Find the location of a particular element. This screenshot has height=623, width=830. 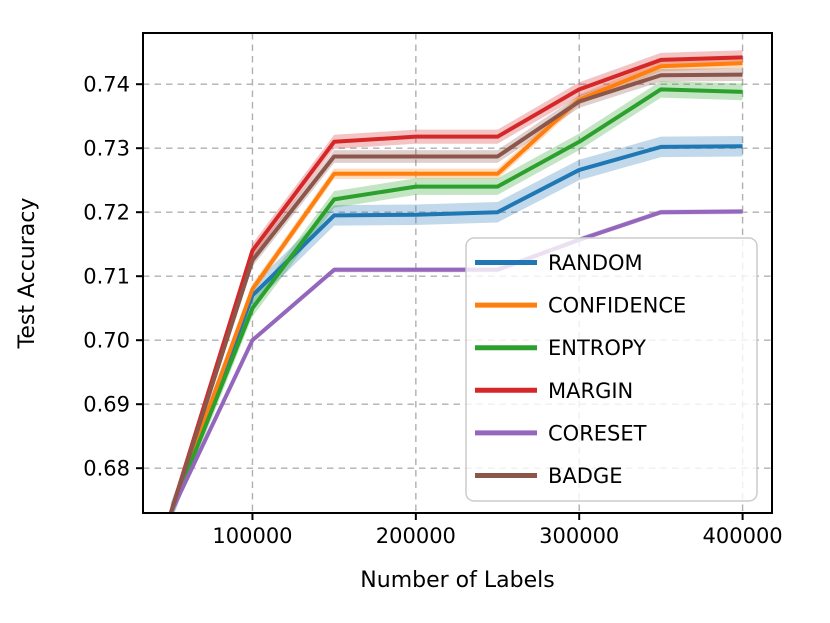

x-tick-label-200000: 200000 is located at coordinates (416, 536).